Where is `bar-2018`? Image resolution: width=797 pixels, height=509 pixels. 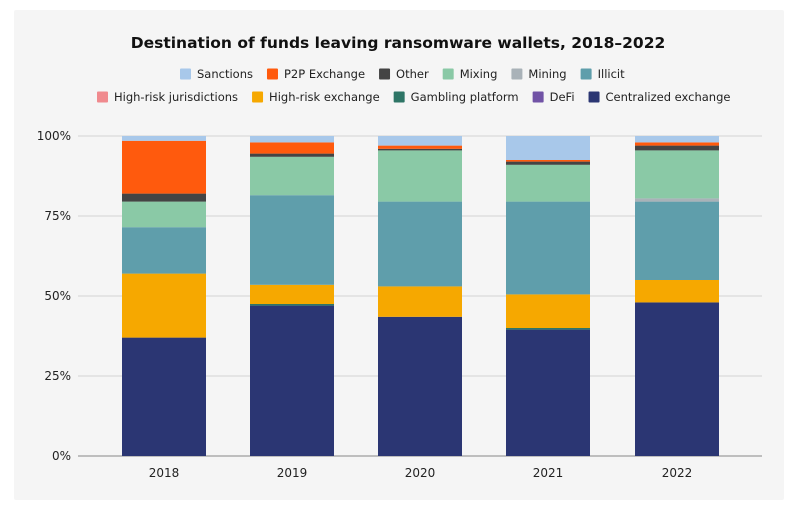 bar-2018 is located at coordinates (164, 296).